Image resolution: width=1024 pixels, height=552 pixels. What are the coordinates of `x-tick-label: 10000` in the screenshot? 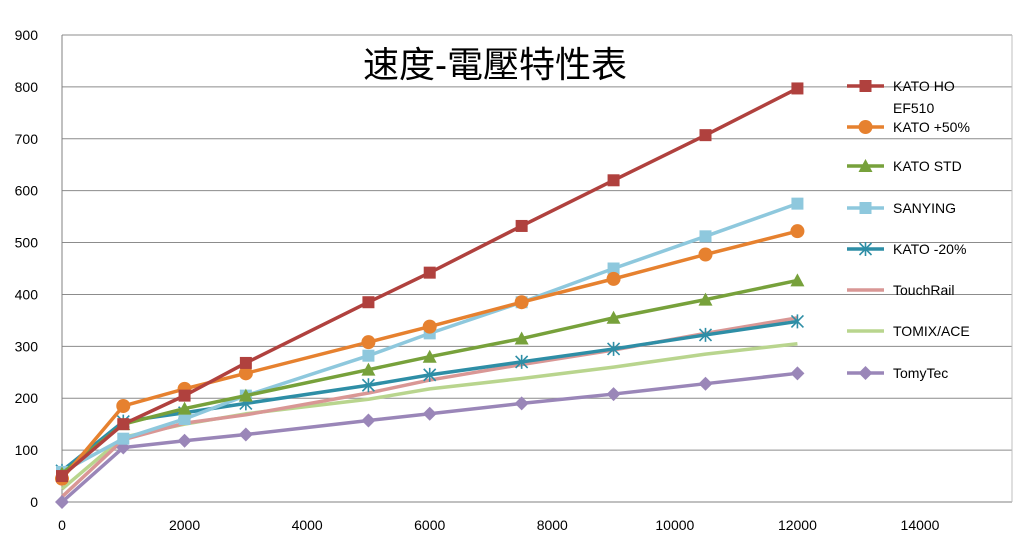 It's located at (674, 525).